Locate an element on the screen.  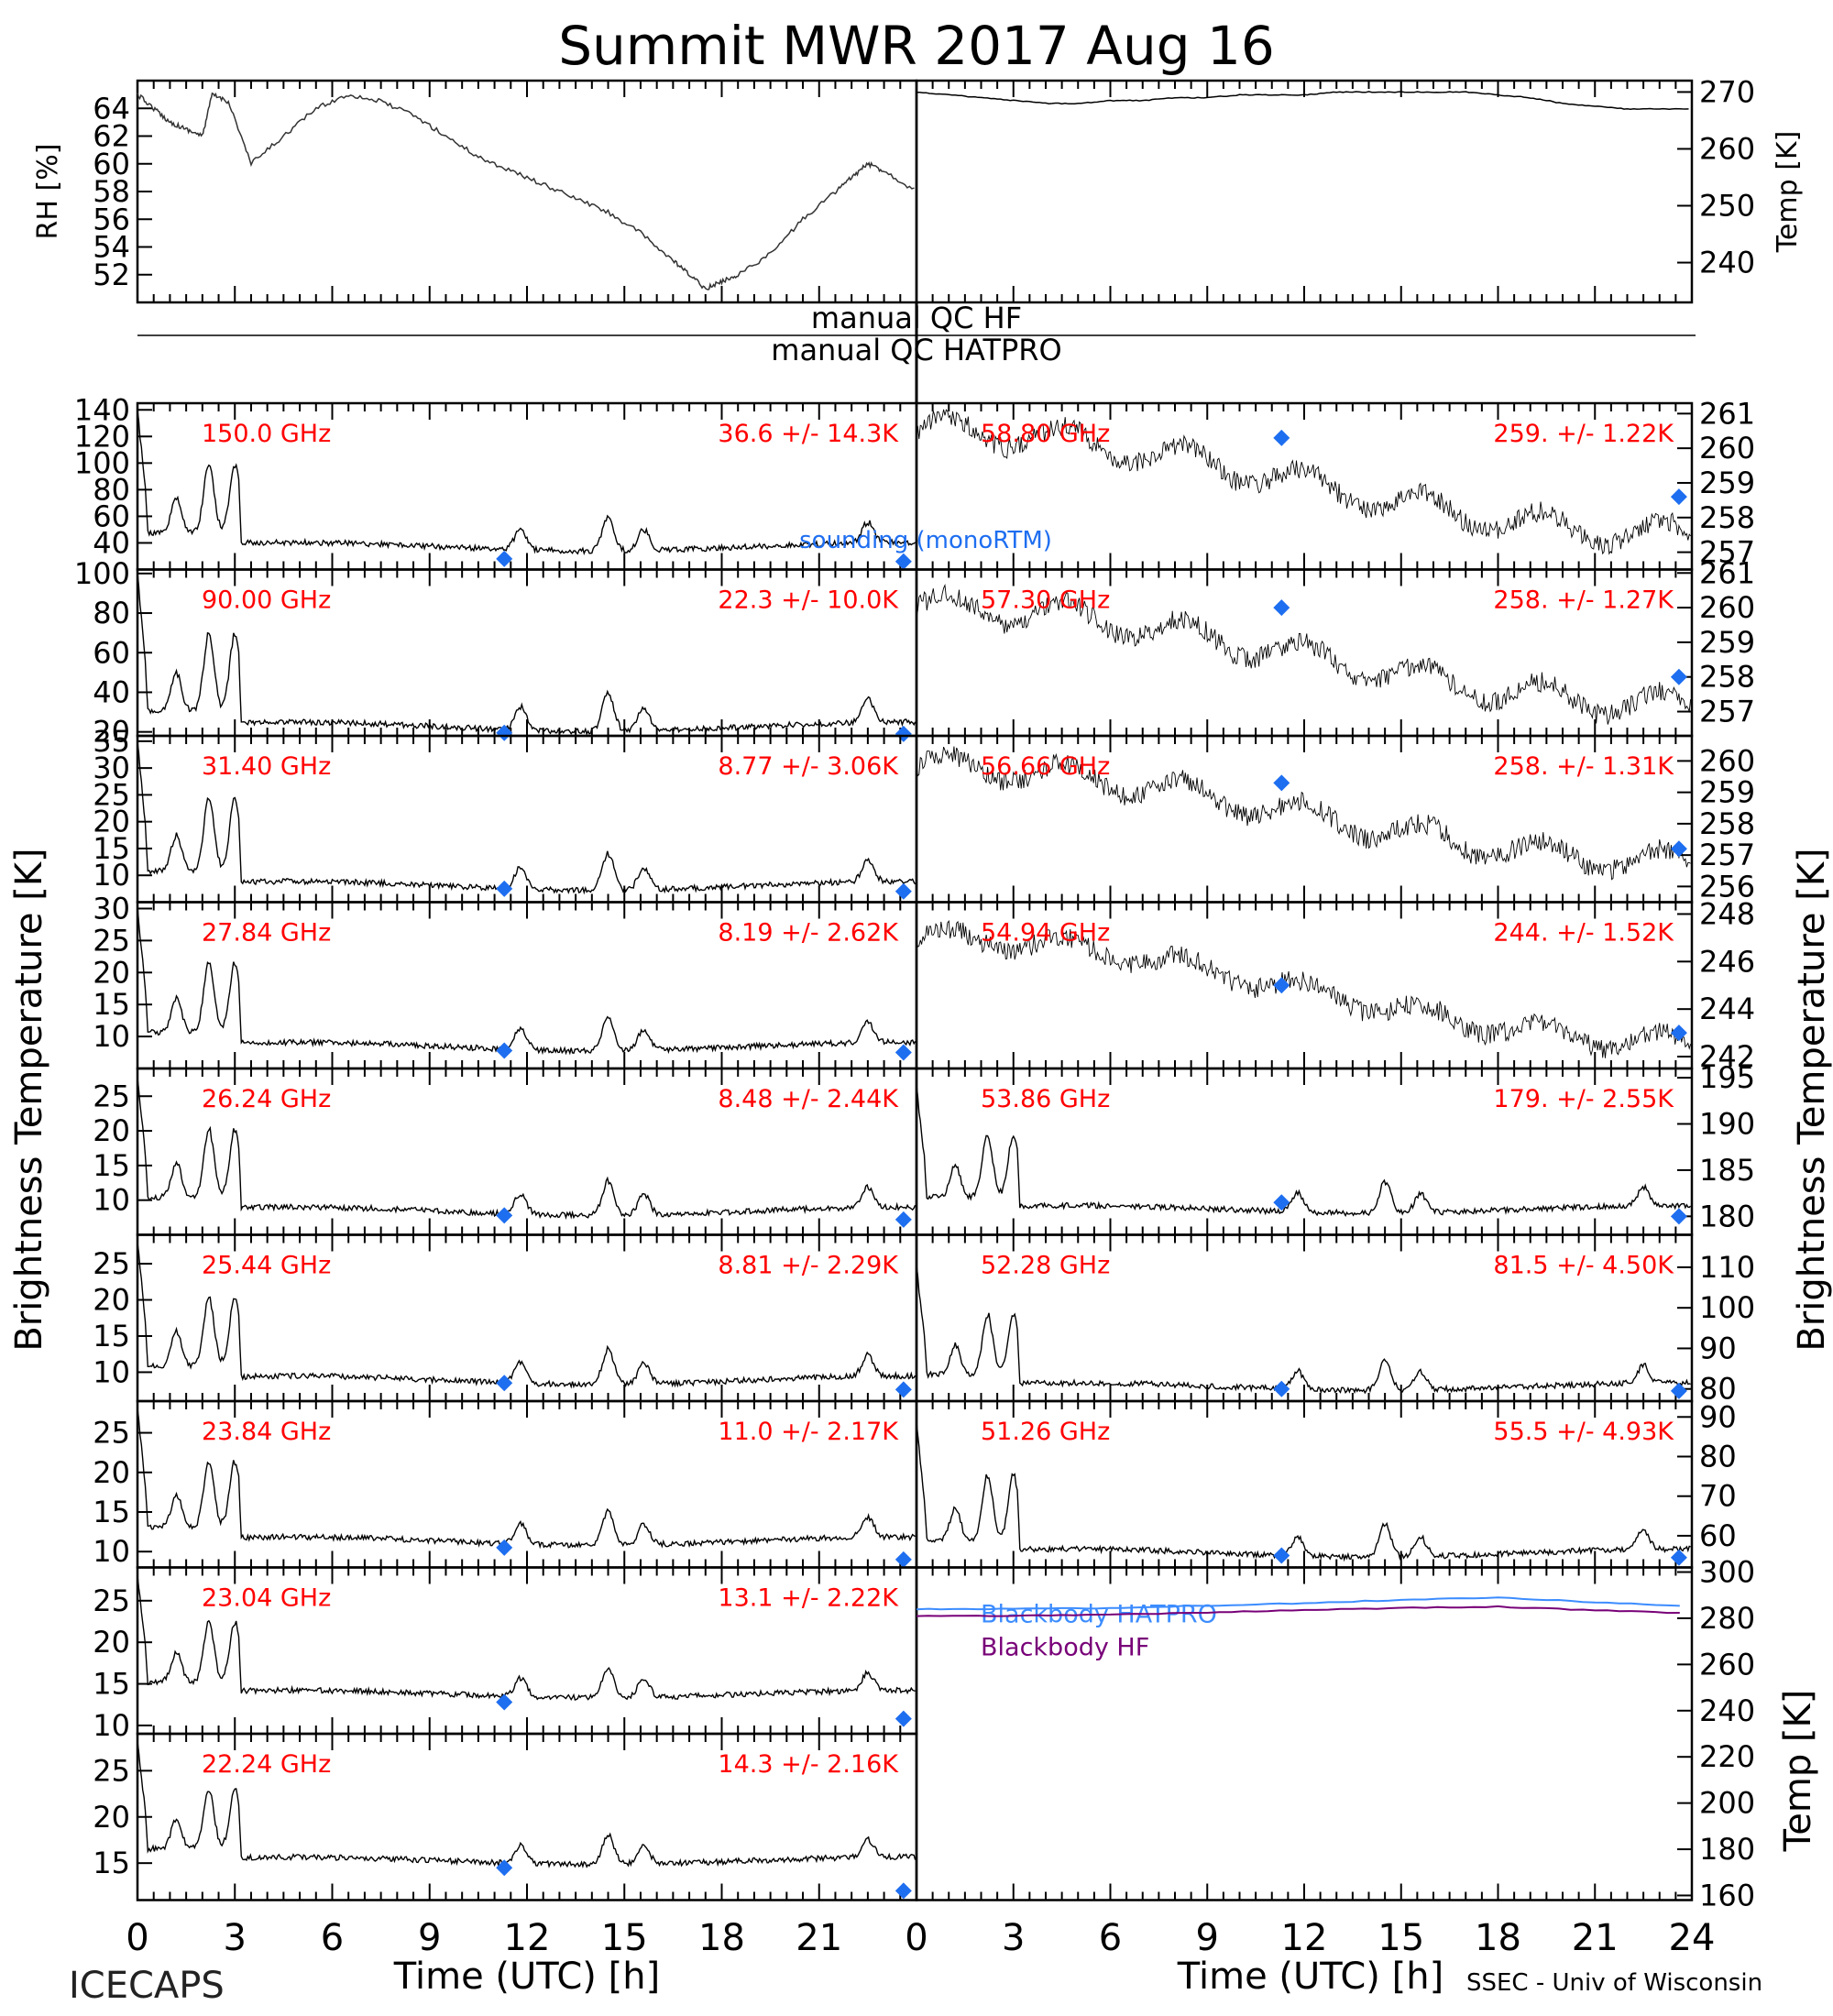
y-tick-label: 246 is located at coordinates (1727, 961).